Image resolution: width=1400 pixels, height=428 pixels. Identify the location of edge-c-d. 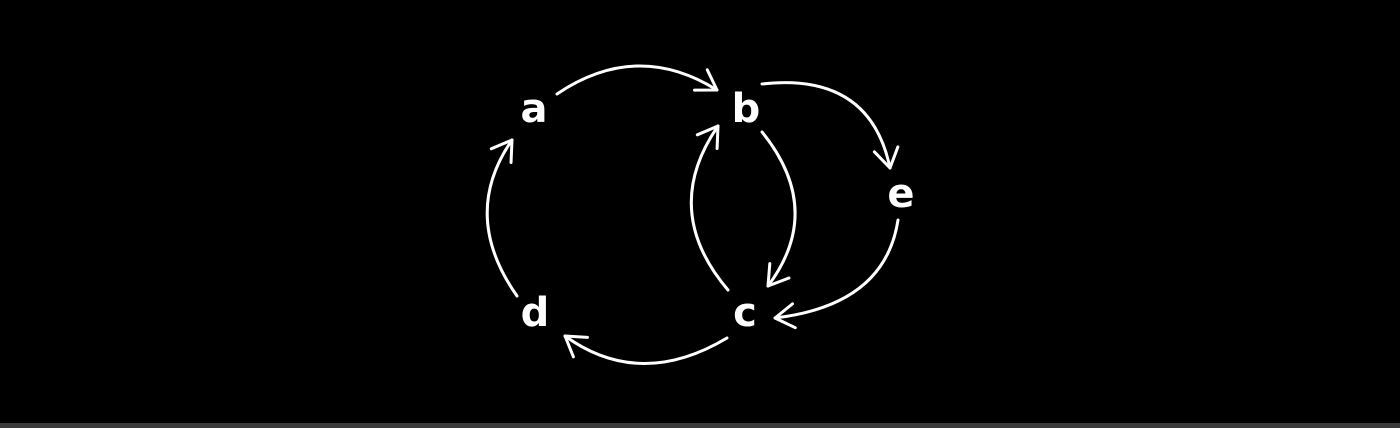
(646, 350).